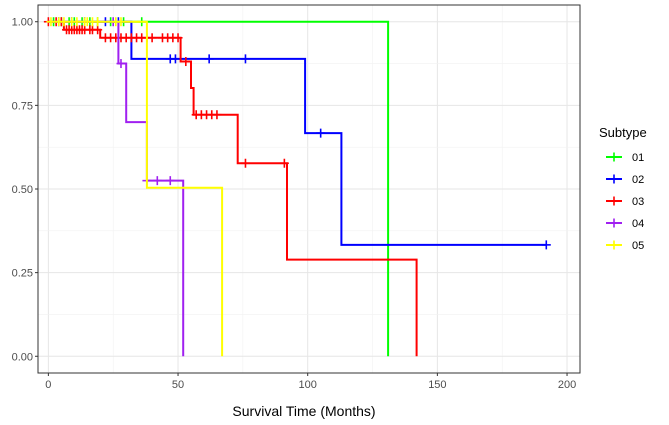  I want to click on y-tick-label: 1.00, so click(22, 23).